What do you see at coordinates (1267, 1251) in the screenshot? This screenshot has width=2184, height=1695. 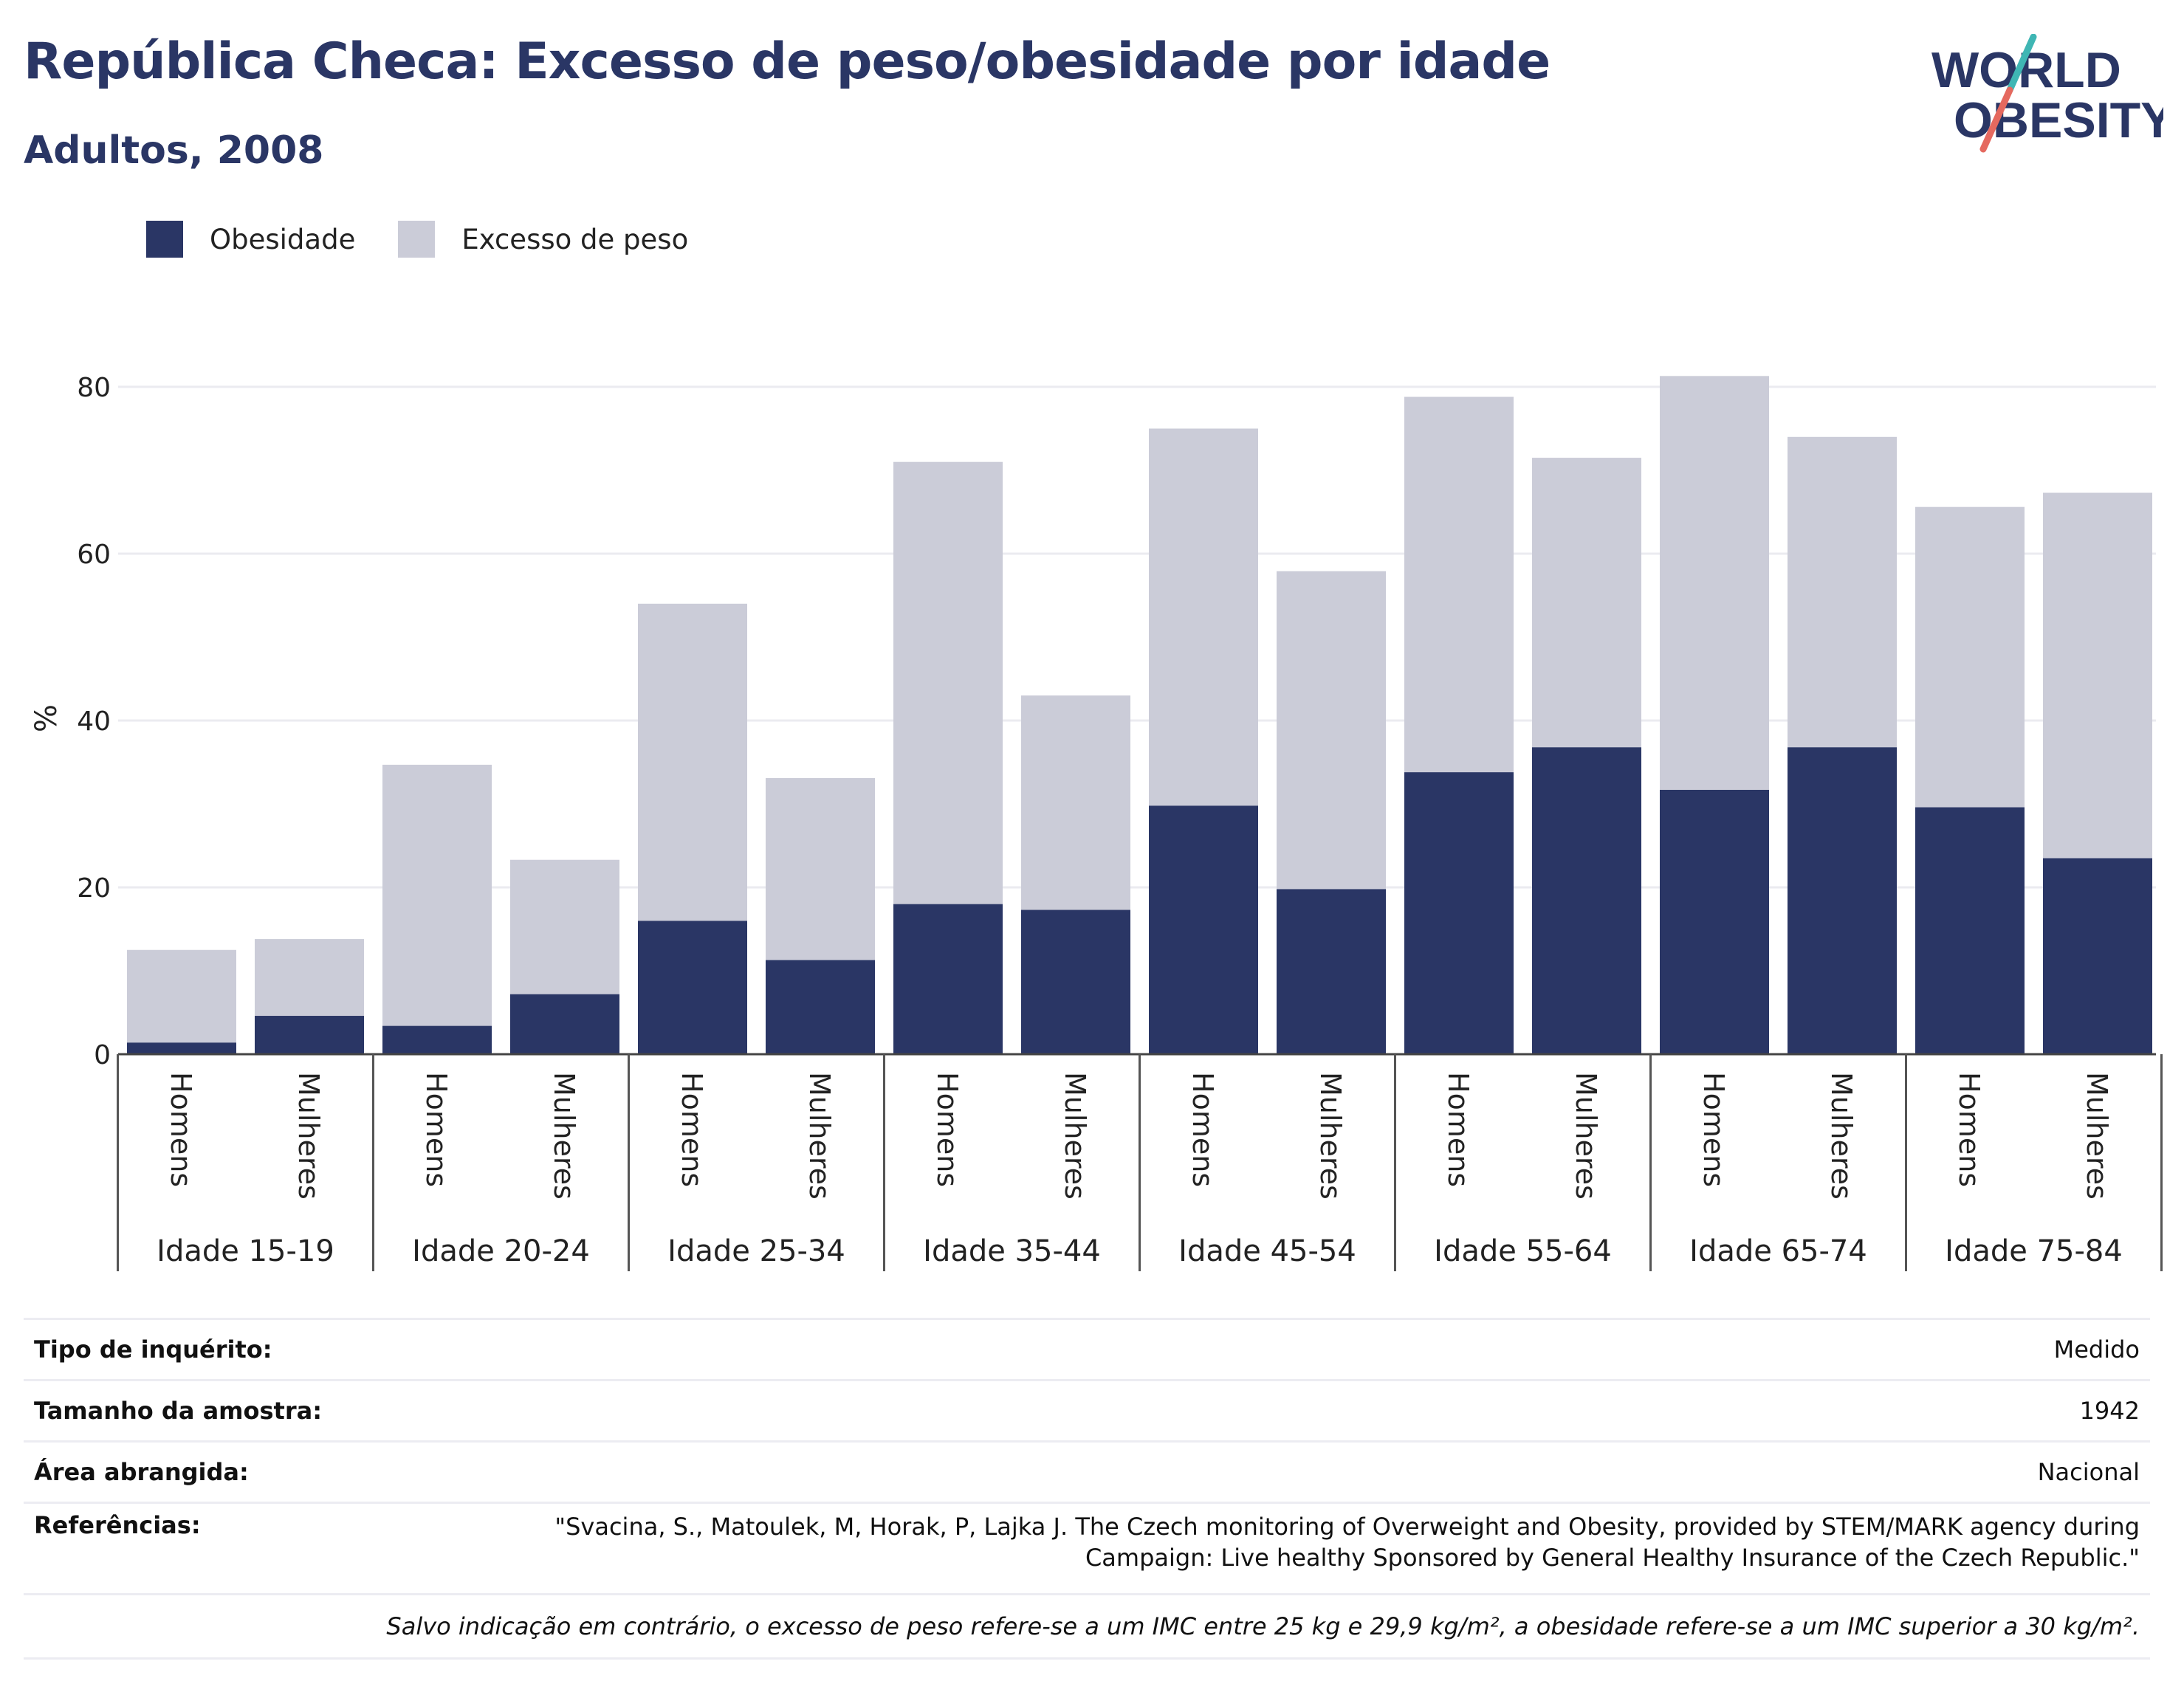 I see `x-group-label: Idade 45-54` at bounding box center [1267, 1251].